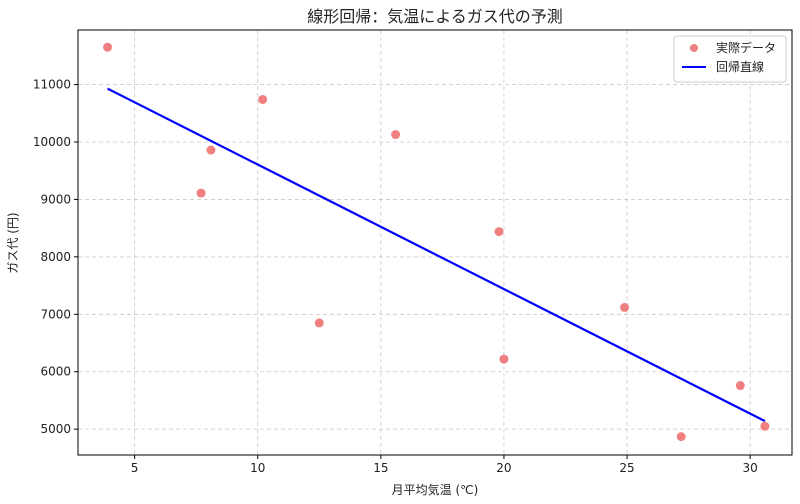 The height and width of the screenshot is (504, 800). Describe the element at coordinates (55, 257) in the screenshot. I see `y-tick-label: 8000` at that location.